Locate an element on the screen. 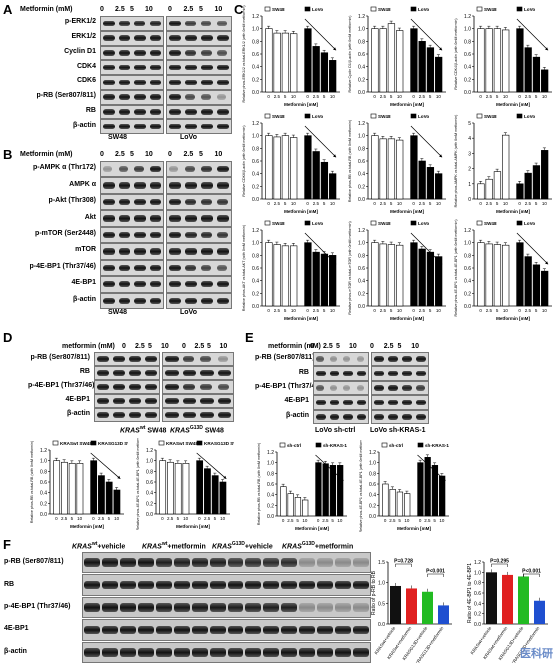 The image size is (560, 668). treatment-group-label: KRASwt+vehicle is located at coordinates (99, 546).